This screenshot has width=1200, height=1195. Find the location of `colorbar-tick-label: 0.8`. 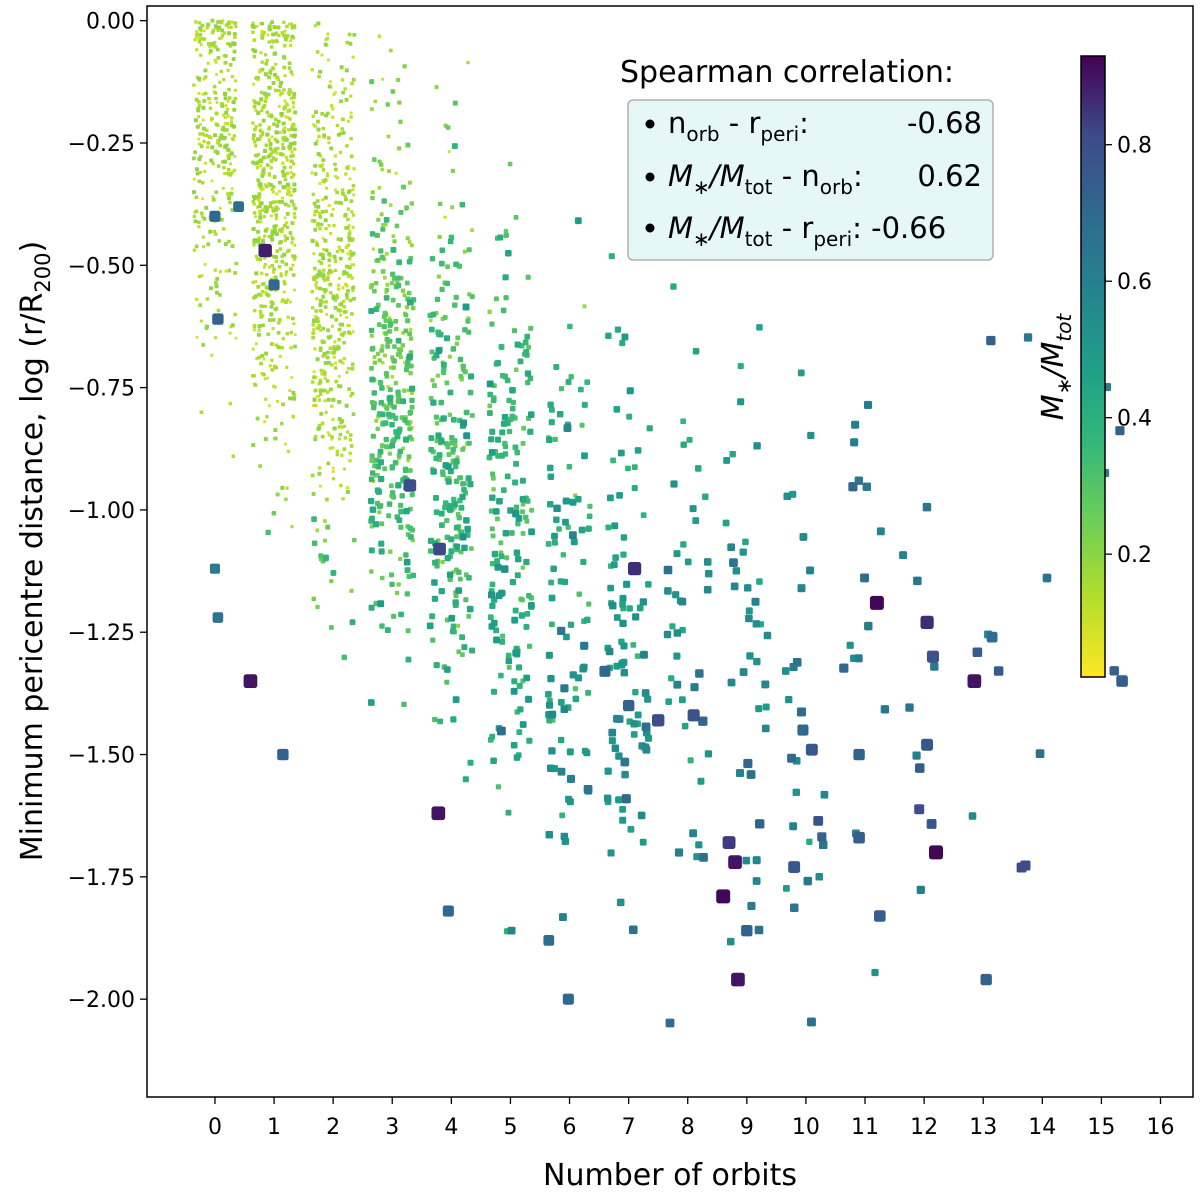

colorbar-tick-label: 0.8 is located at coordinates (1134, 146).